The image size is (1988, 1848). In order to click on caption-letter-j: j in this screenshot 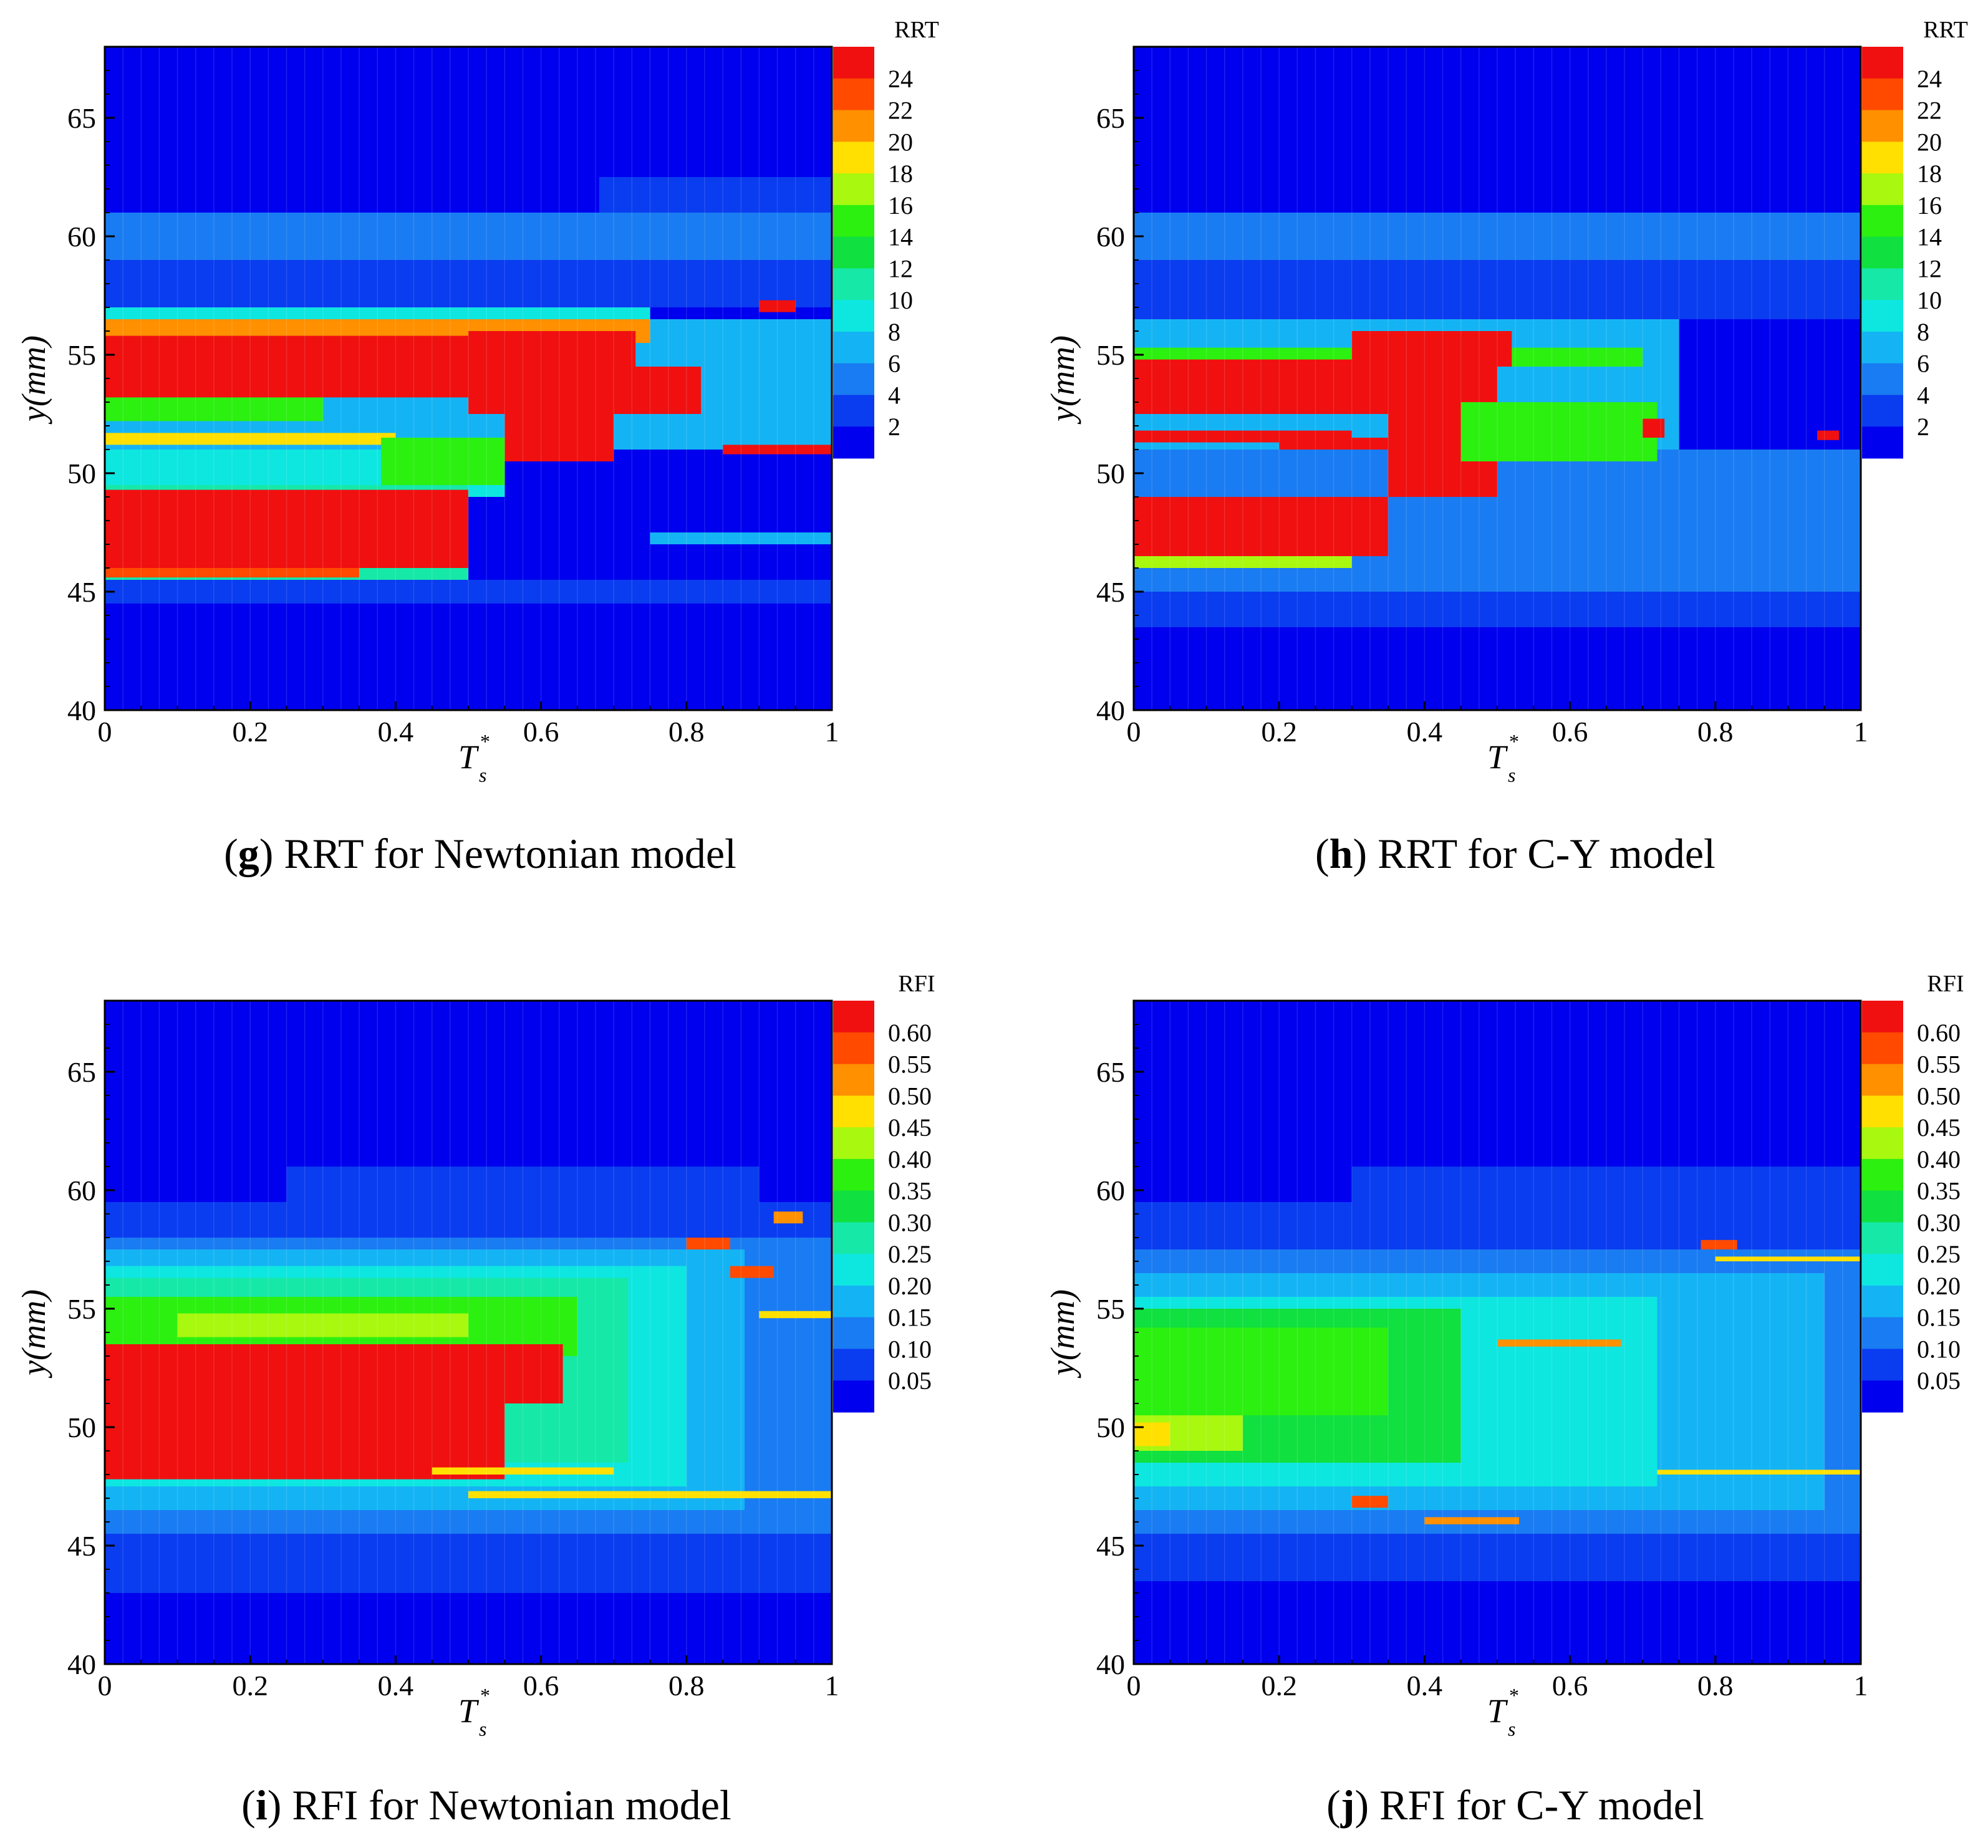, I will do `click(1347, 1805)`.